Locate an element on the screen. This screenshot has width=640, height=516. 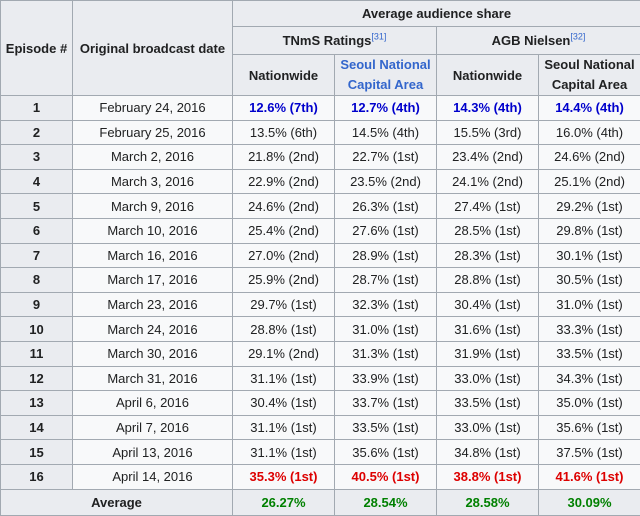
tnms-seoul-cell: 35.6% (1st) is located at coordinates (386, 452).